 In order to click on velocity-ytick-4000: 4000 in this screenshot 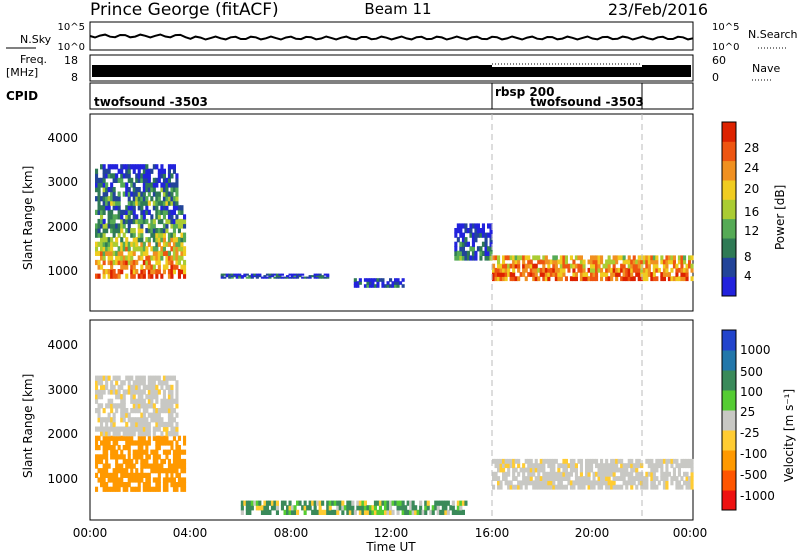, I will do `click(62, 345)`.